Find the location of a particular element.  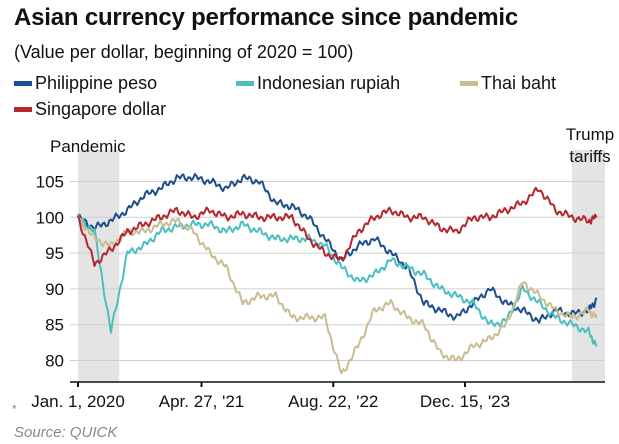

legend-philippine-peso: Philippine peso is located at coordinates (85, 83).